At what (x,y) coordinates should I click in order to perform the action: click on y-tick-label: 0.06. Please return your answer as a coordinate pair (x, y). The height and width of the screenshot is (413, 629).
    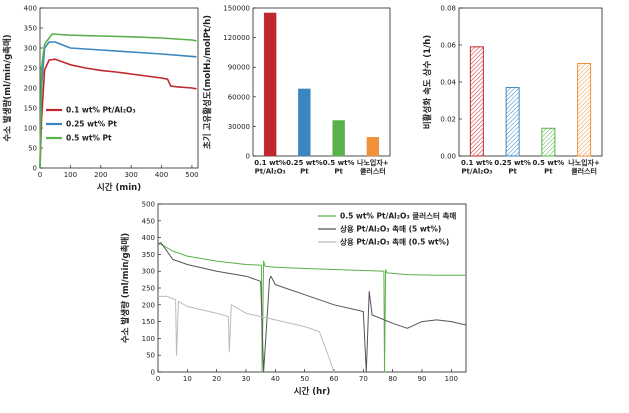
    Looking at the image, I should click on (448, 46).